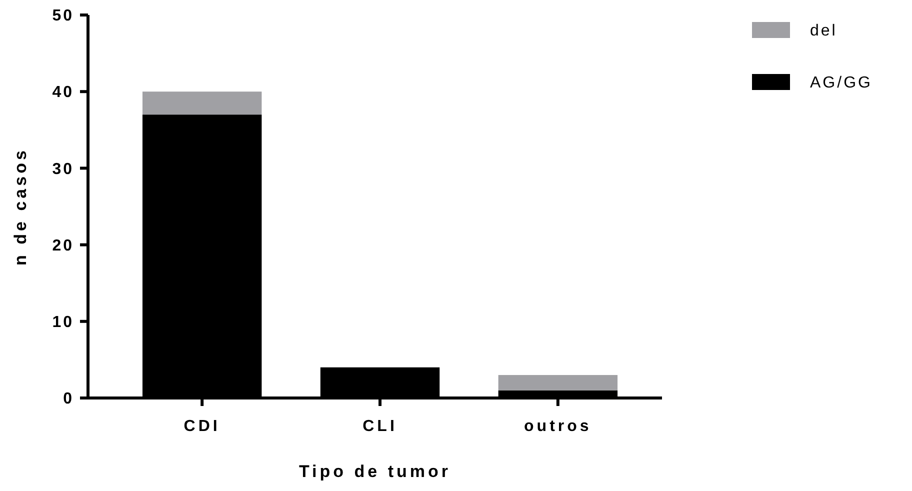 This screenshot has height=491, width=912. I want to click on legend-label: AG/GG, so click(841, 83).